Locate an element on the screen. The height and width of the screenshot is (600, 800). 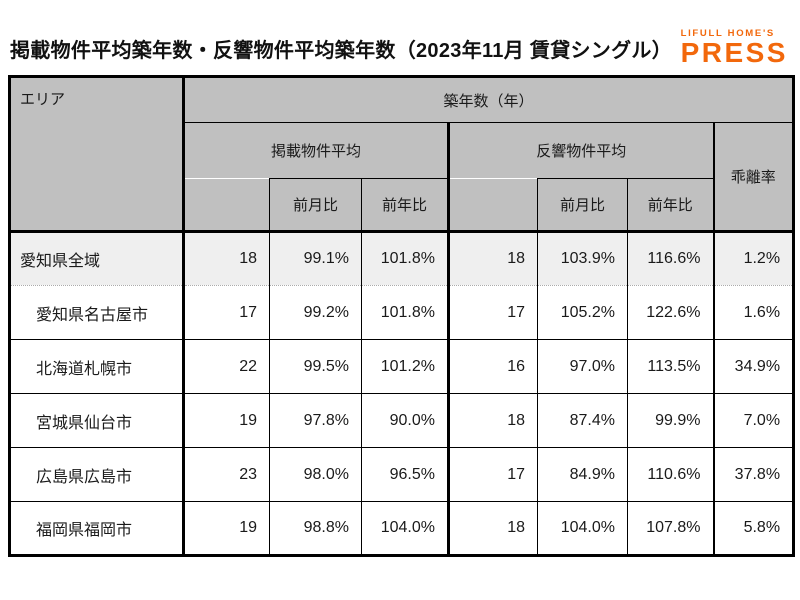
responded-yoy-cell: 107.8% is located at coordinates (671, 528).